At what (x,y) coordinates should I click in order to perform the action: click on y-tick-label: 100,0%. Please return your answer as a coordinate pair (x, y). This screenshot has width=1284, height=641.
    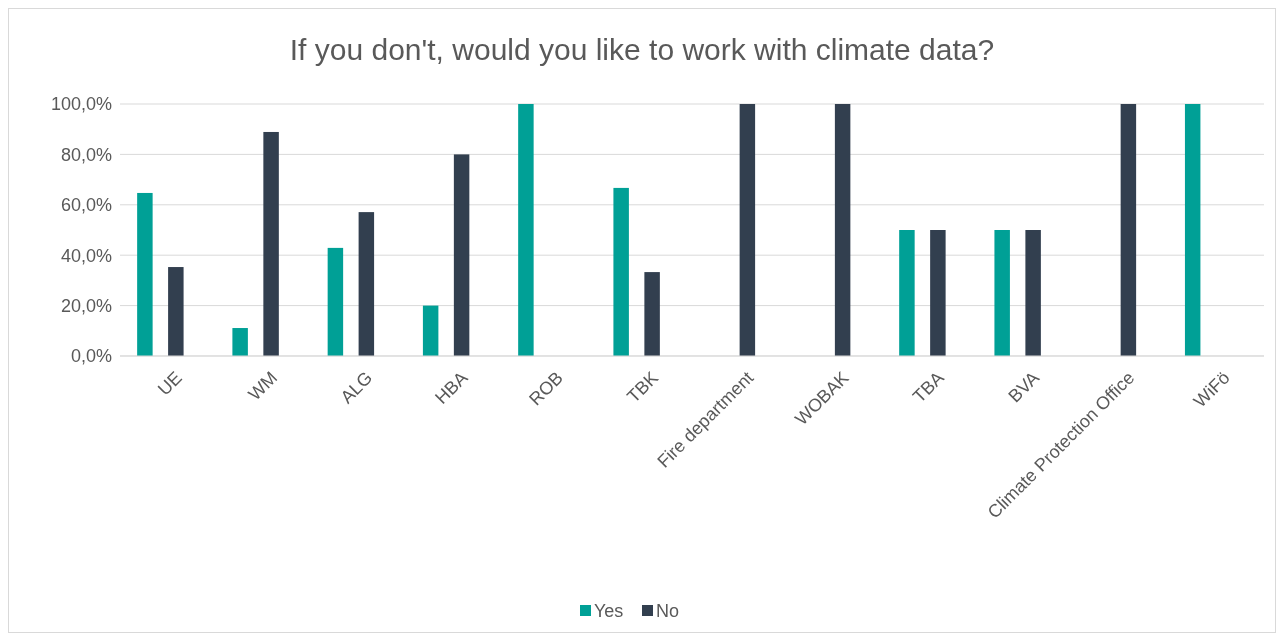
    Looking at the image, I should click on (81, 104).